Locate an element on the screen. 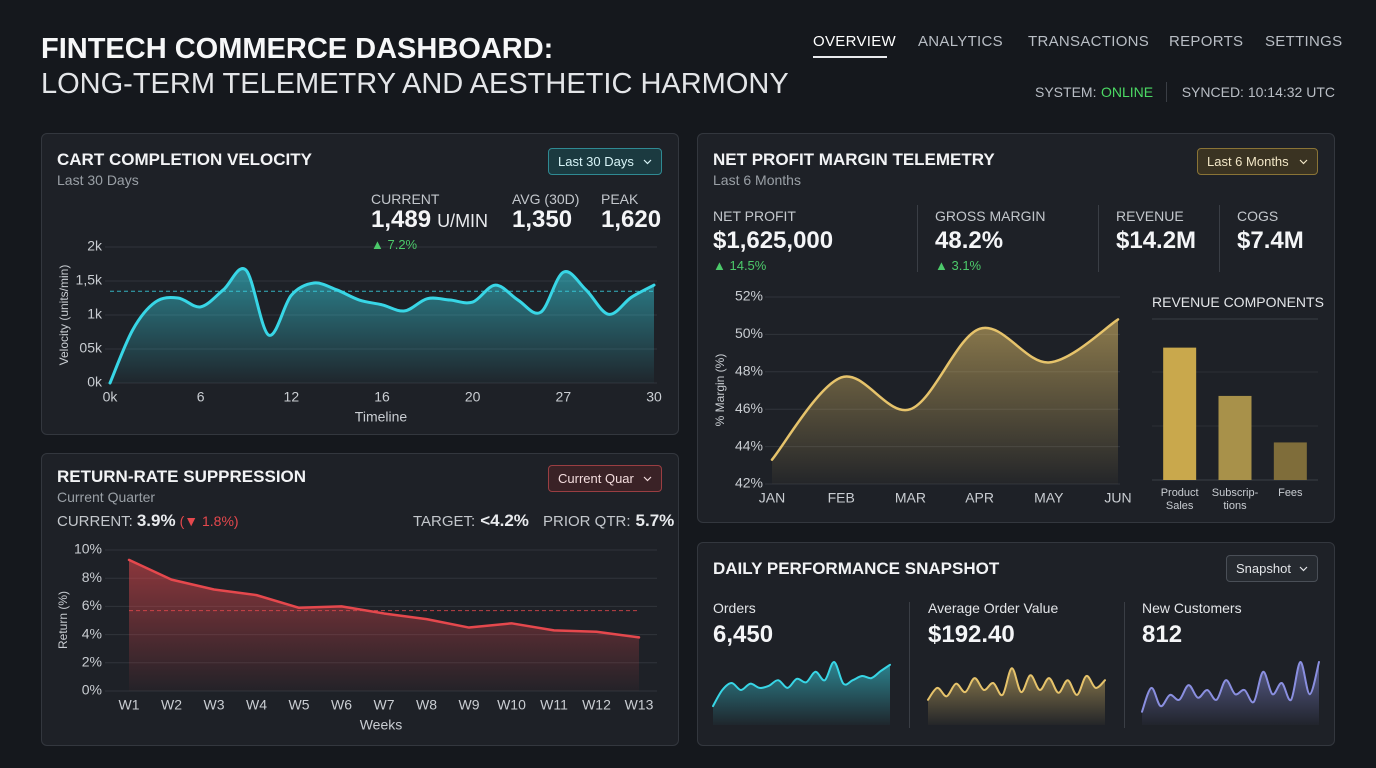 The width and height of the screenshot is (1376, 768). kpi-label: COGS is located at coordinates (1258, 216).